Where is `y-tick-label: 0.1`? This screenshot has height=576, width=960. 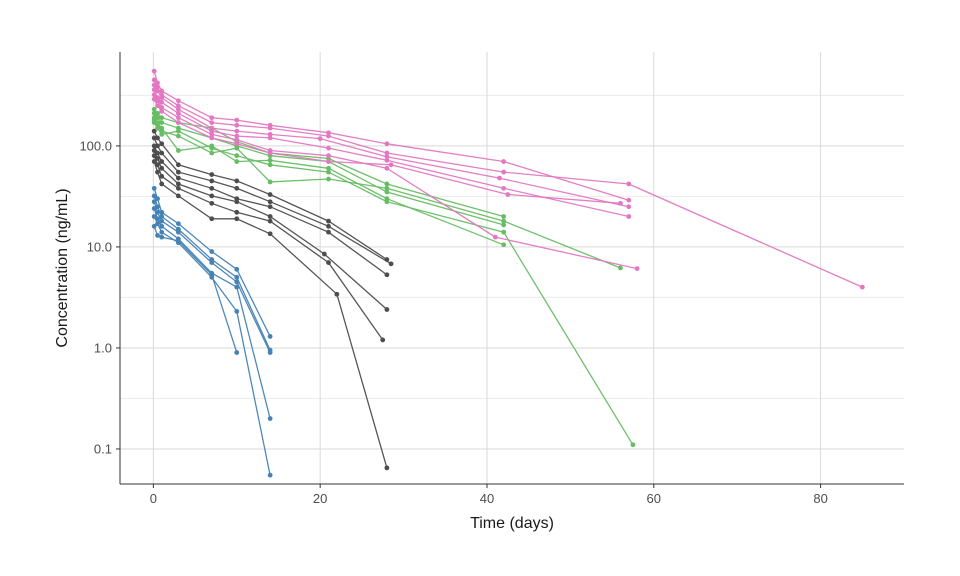 y-tick-label: 0.1 is located at coordinates (103, 448).